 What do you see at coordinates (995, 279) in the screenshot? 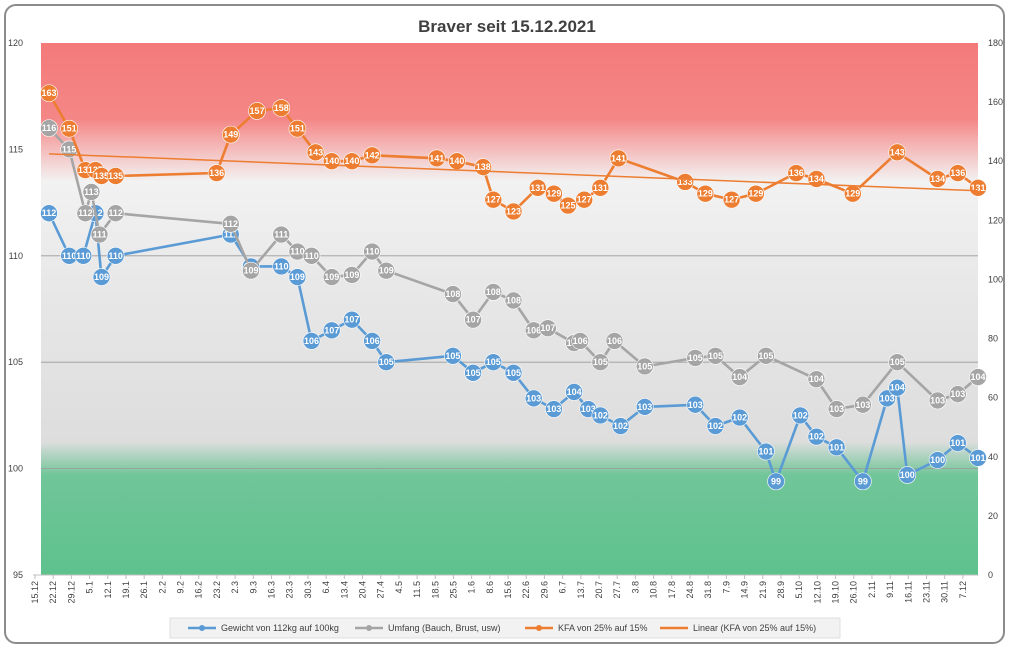
I see `y-right-tick-100: 100` at bounding box center [995, 279].